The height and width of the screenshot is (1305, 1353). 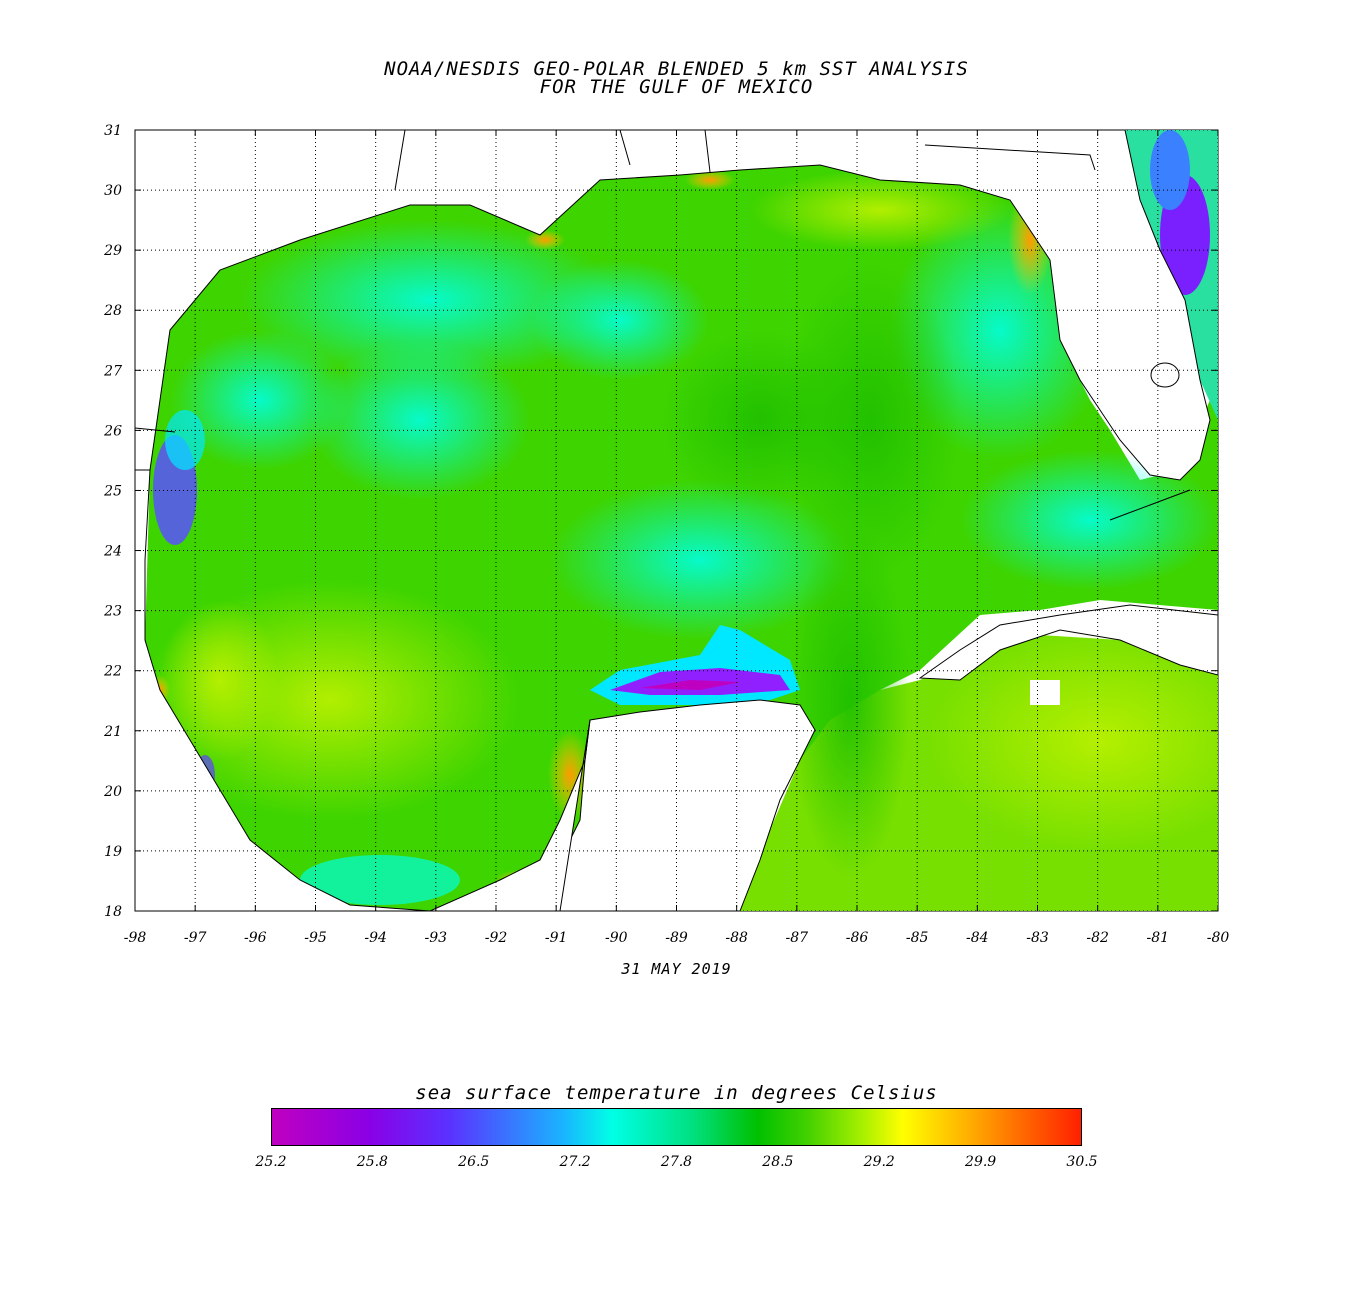 What do you see at coordinates (676, 938) in the screenshot?
I see `lon-tick-label: -89` at bounding box center [676, 938].